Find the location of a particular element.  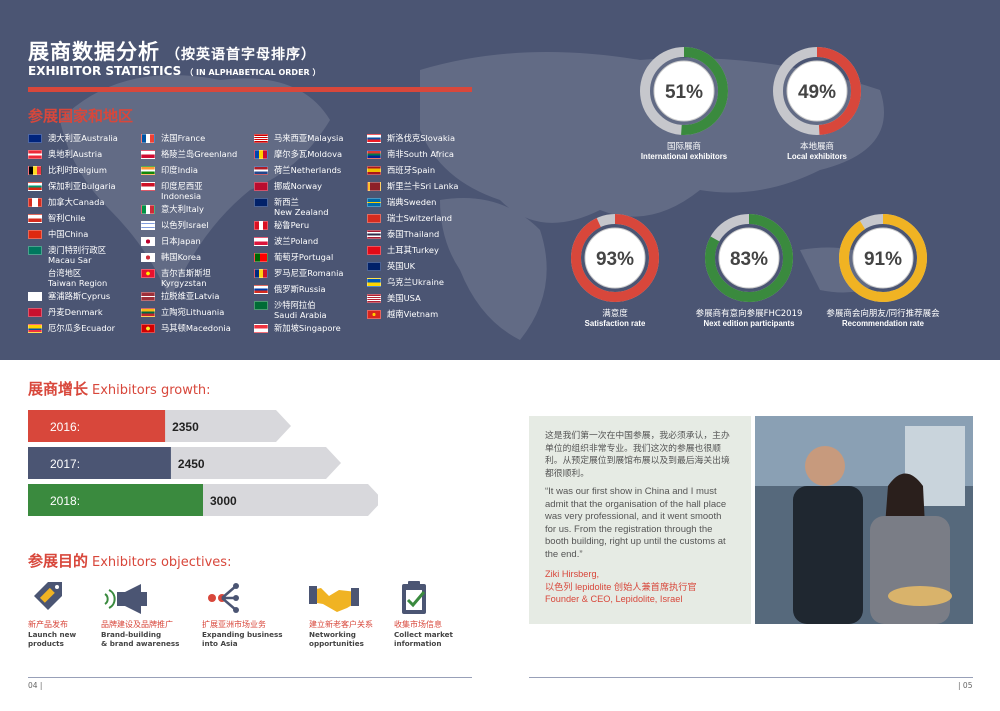

country-item: 摩尔多瓦Moldova is located at coordinates (314, 157).